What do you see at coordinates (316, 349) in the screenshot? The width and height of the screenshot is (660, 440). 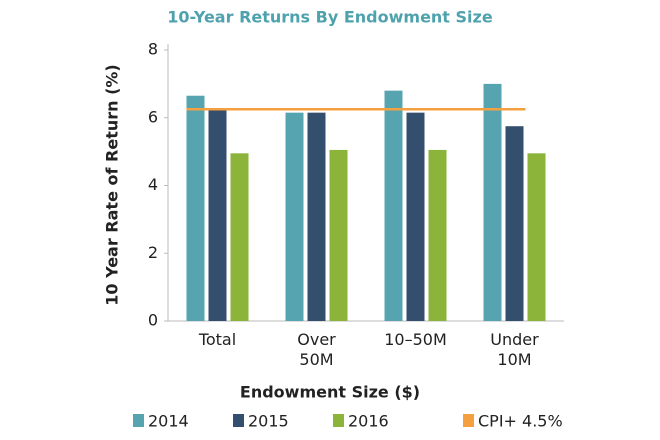 I see `x-tick-label: Over 50M` at bounding box center [316, 349].